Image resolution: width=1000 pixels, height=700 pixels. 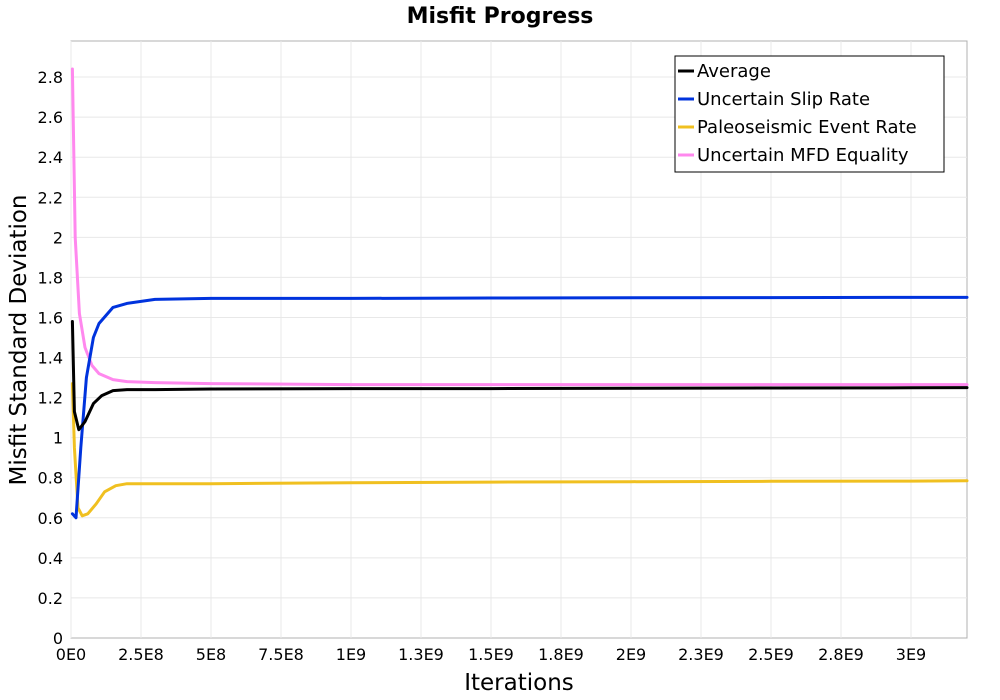 What do you see at coordinates (631, 654) in the screenshot?
I see `x-tick-label: 2E9` at bounding box center [631, 654].